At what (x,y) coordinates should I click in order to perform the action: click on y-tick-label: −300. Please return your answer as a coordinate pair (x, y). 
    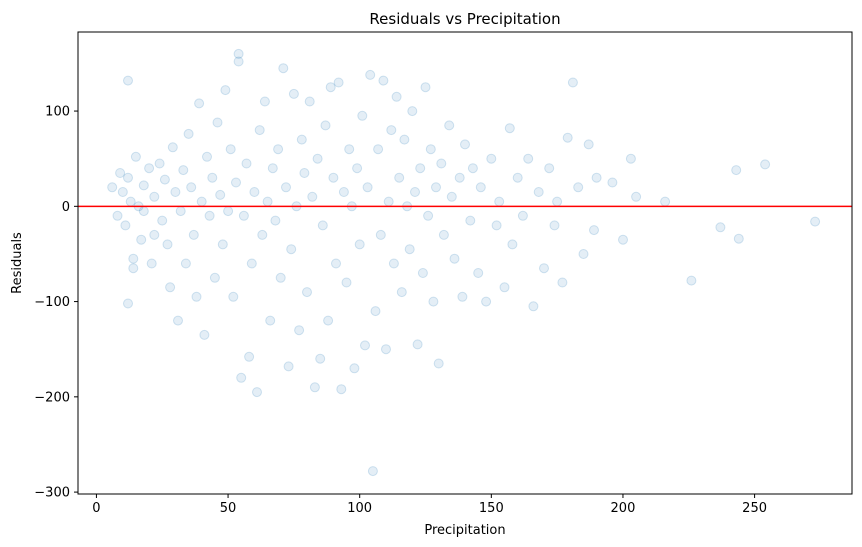
    Looking at the image, I should click on (52, 493).